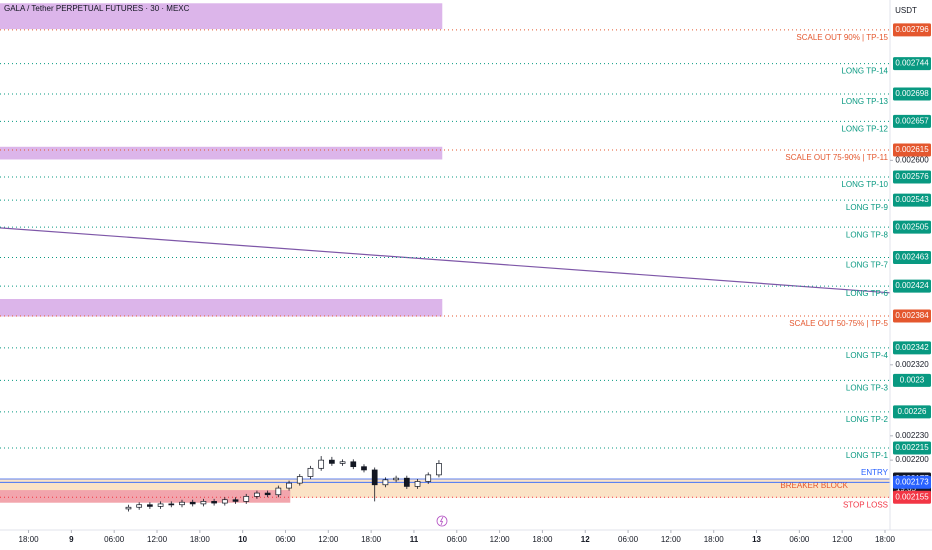 Image resolution: width=932 pixels, height=550 pixels. What do you see at coordinates (756, 539) in the screenshot?
I see `x-tick-label: 13` at bounding box center [756, 539].